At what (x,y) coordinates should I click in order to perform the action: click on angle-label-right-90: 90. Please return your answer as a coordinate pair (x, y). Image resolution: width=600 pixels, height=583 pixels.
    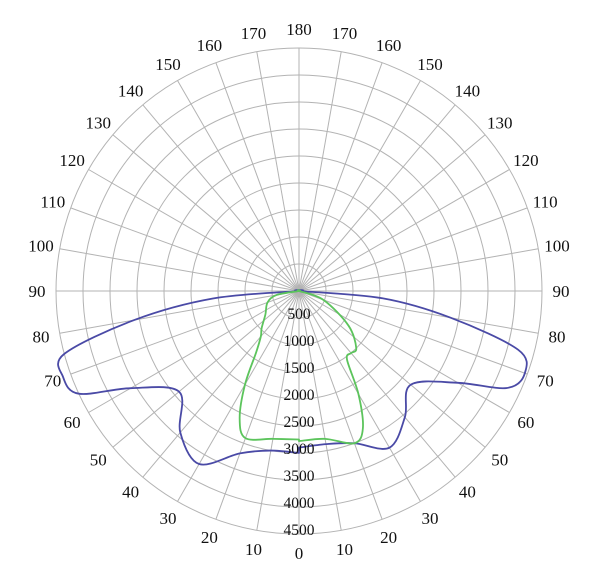
    Looking at the image, I should click on (561, 291).